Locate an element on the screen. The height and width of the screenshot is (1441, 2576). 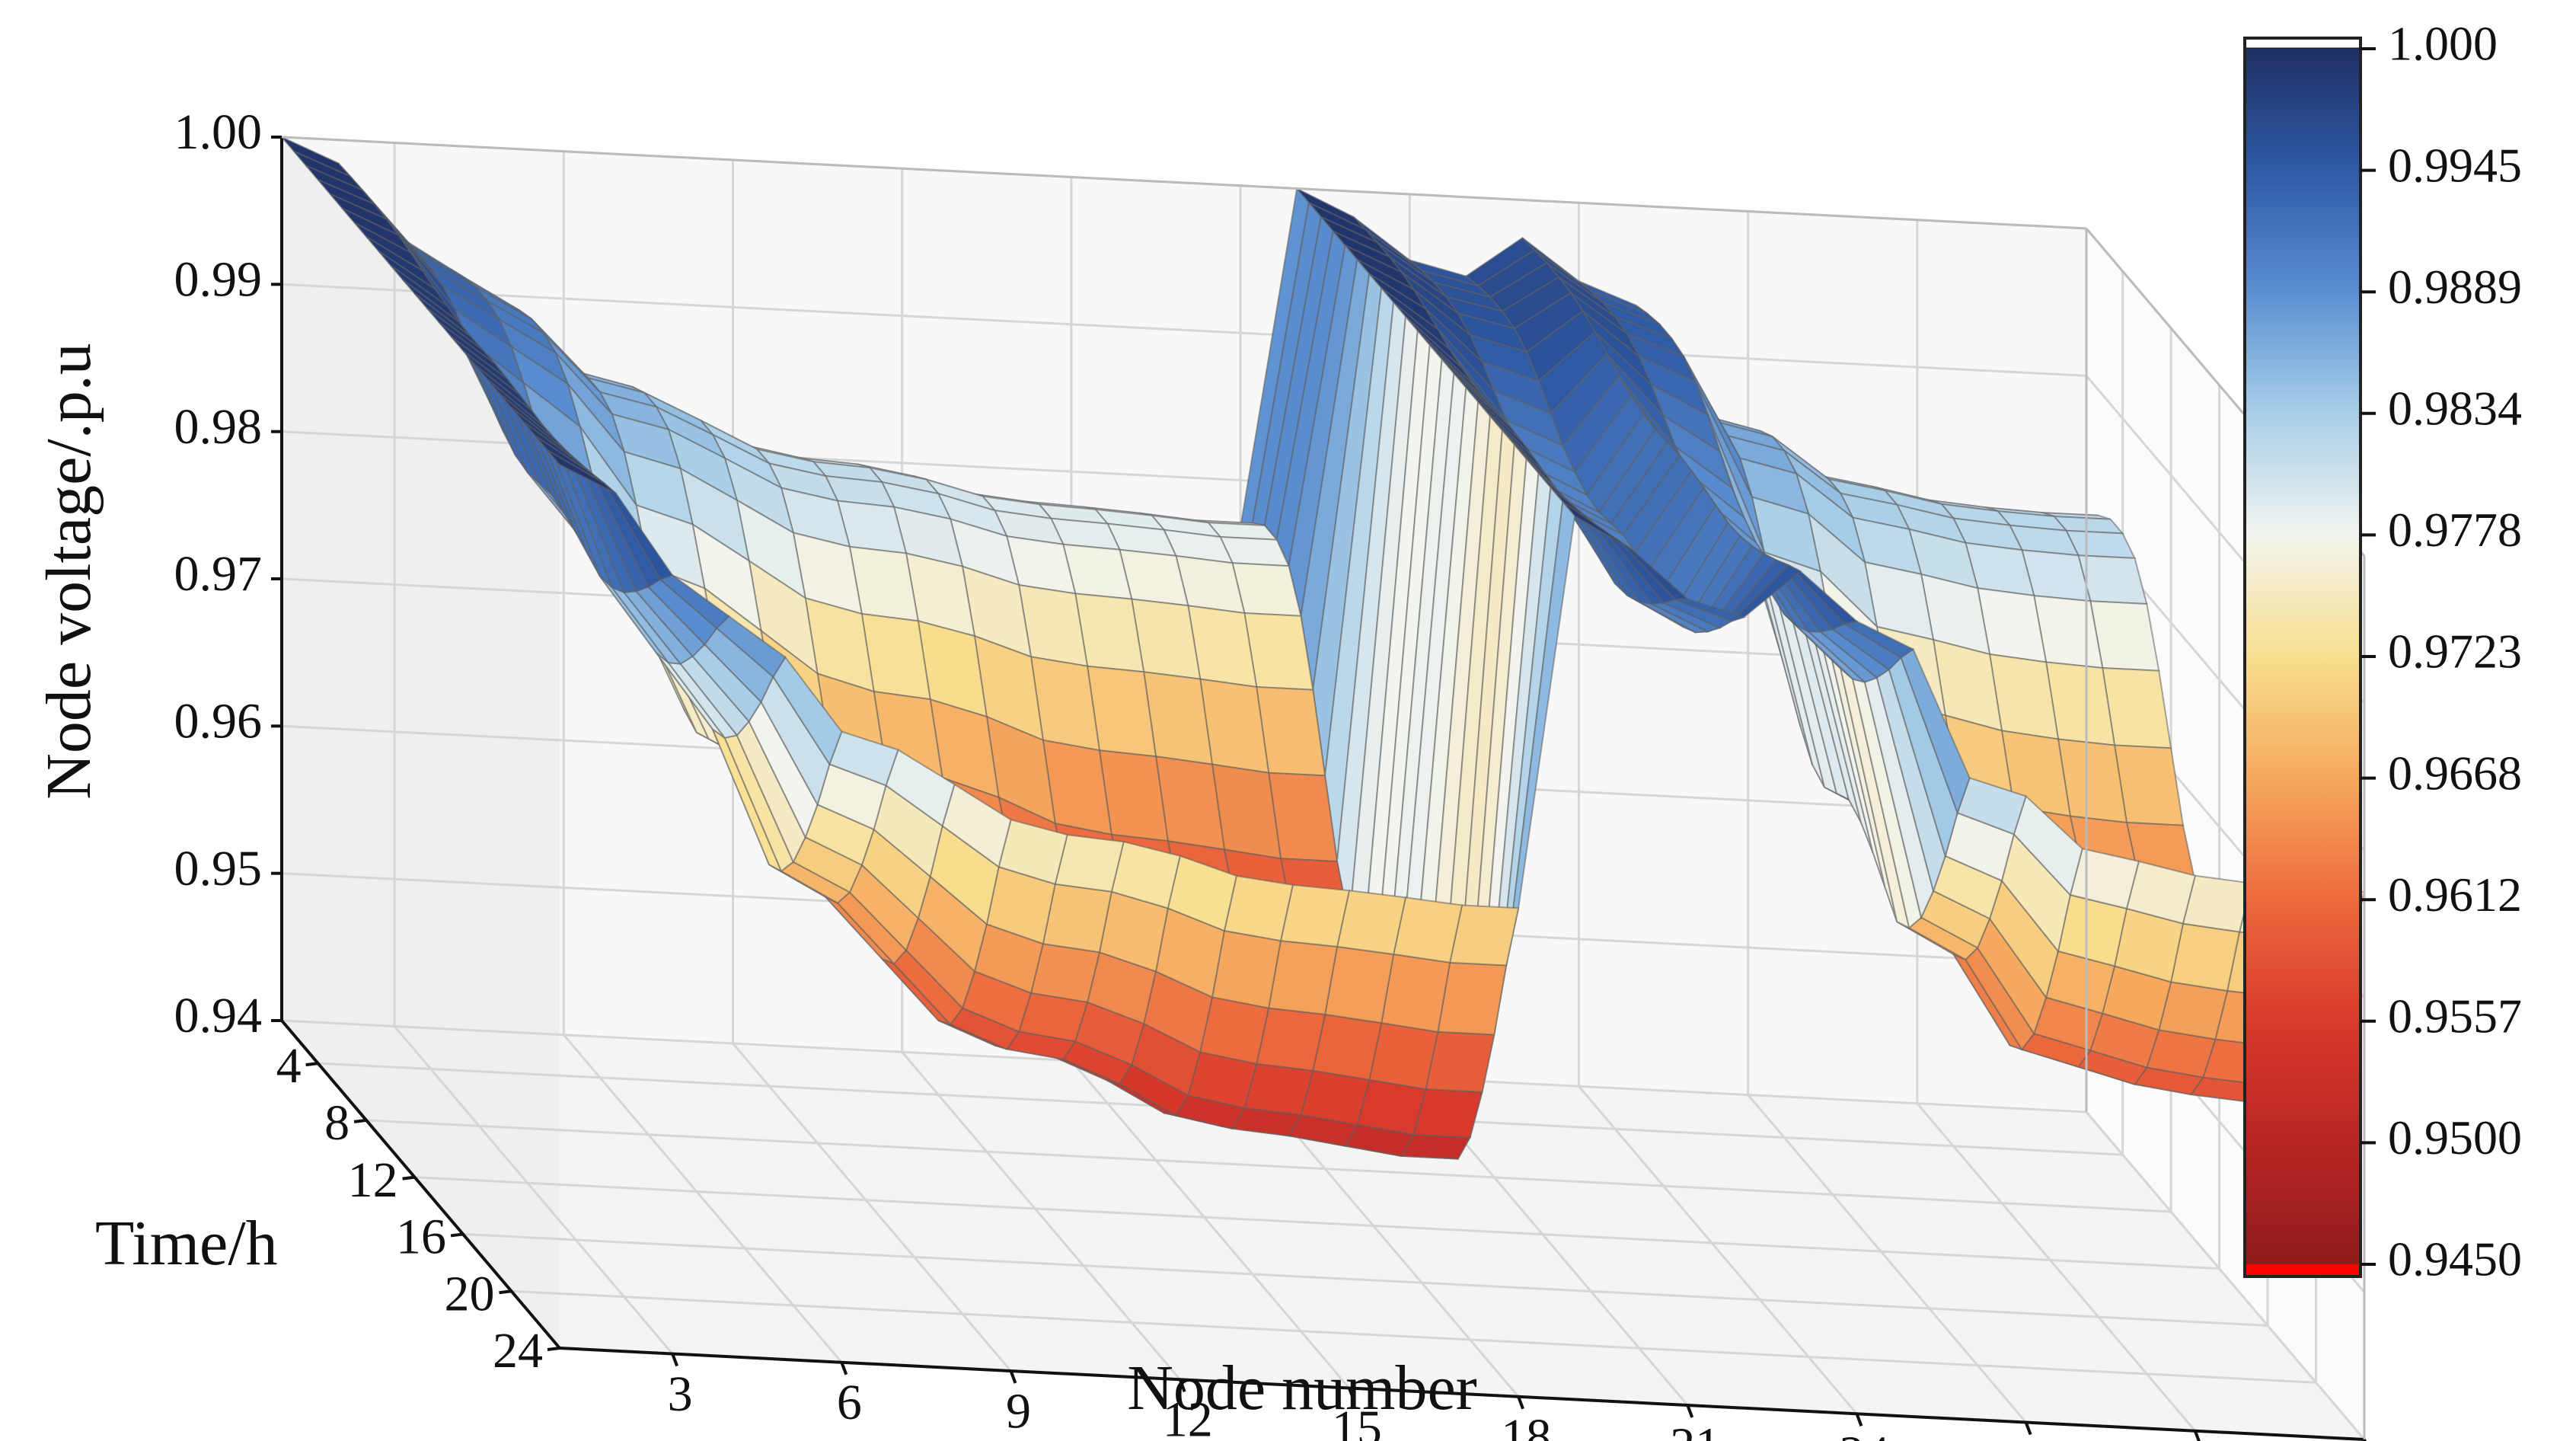
colorbar-tick-label: 0.9612 is located at coordinates (2455, 894).